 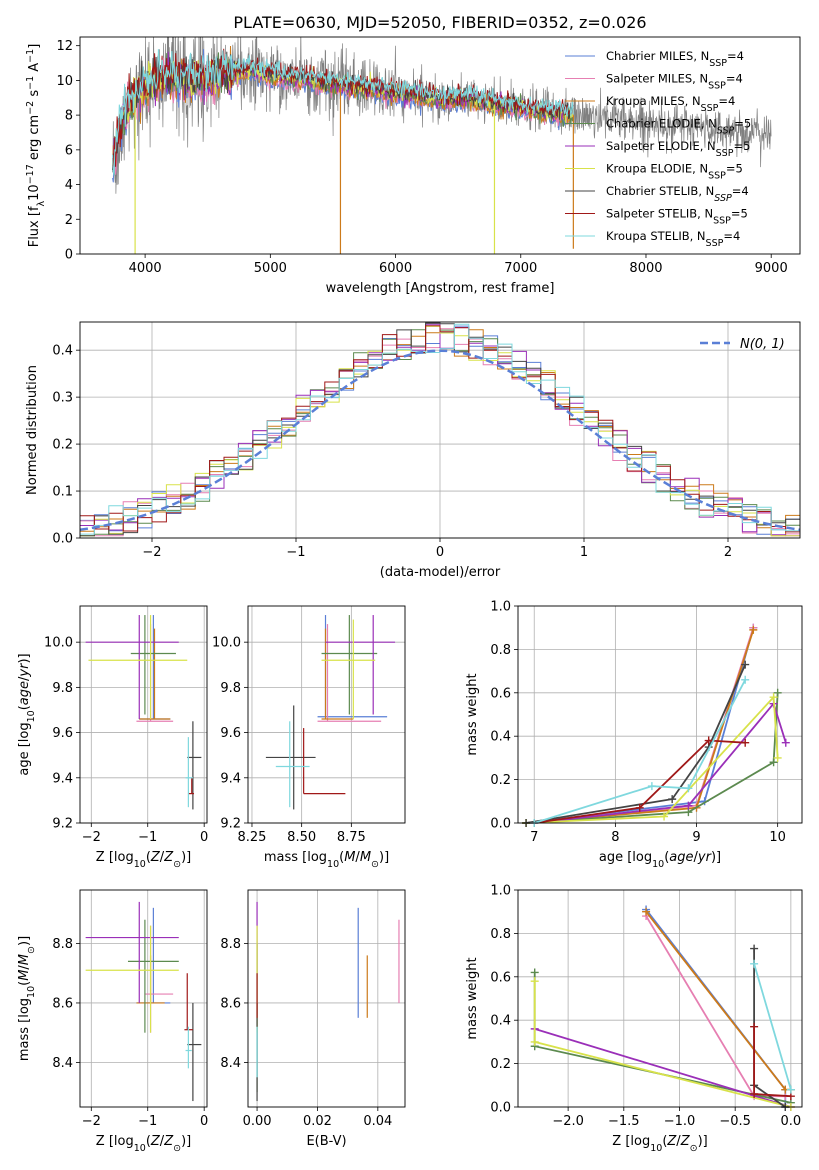 What do you see at coordinates (326, 860) in the screenshot?
I see `x-axis-label: mass [log10(M/M⊙)]` at bounding box center [326, 860].